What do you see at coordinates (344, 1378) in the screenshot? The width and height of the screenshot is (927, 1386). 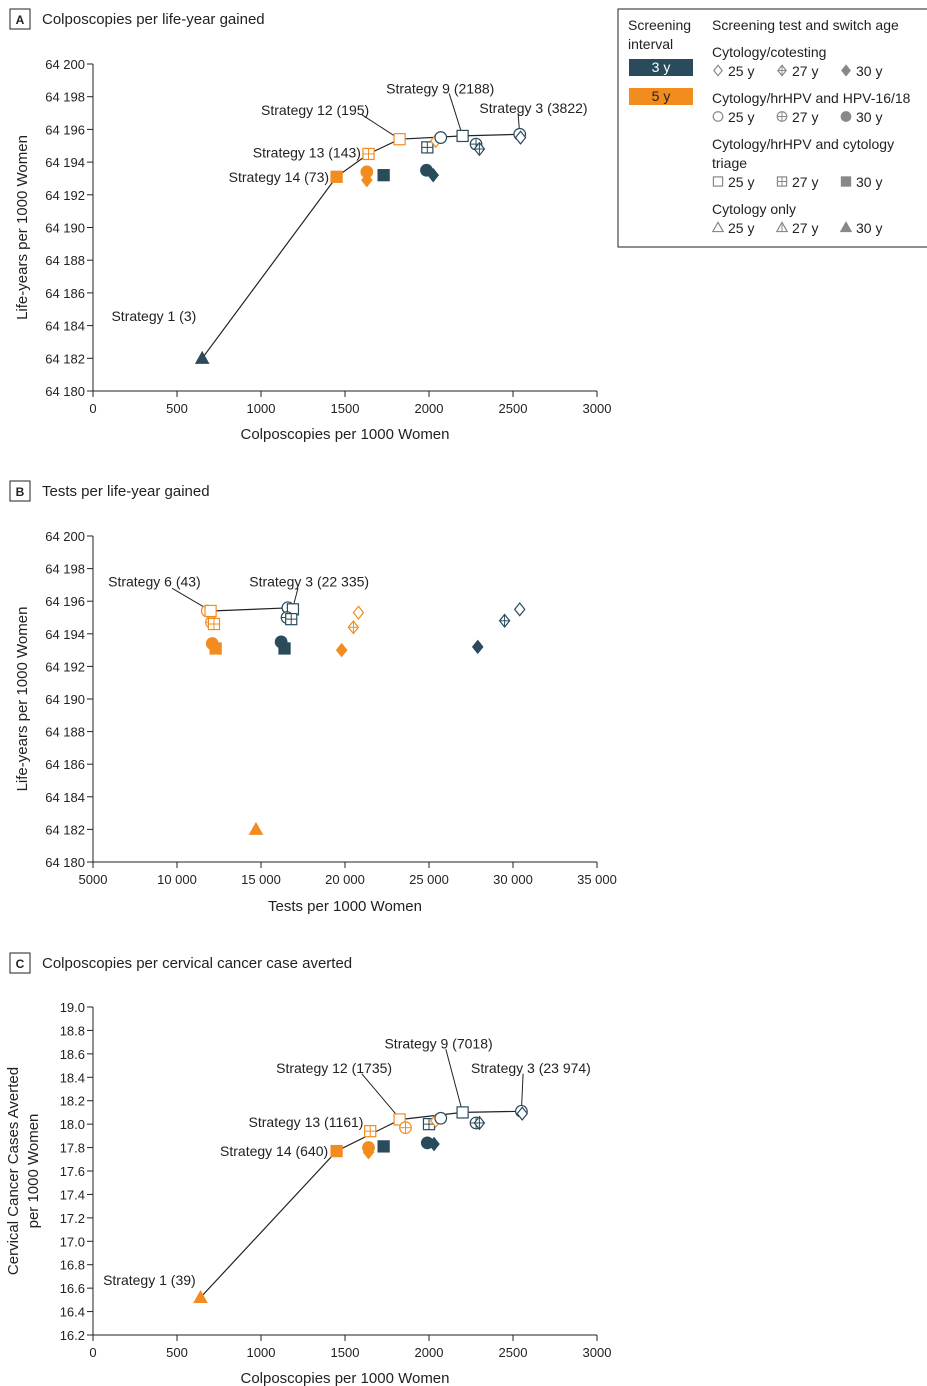 I see `x-axis-title: Colposcopies per 1000 Women` at bounding box center [344, 1378].